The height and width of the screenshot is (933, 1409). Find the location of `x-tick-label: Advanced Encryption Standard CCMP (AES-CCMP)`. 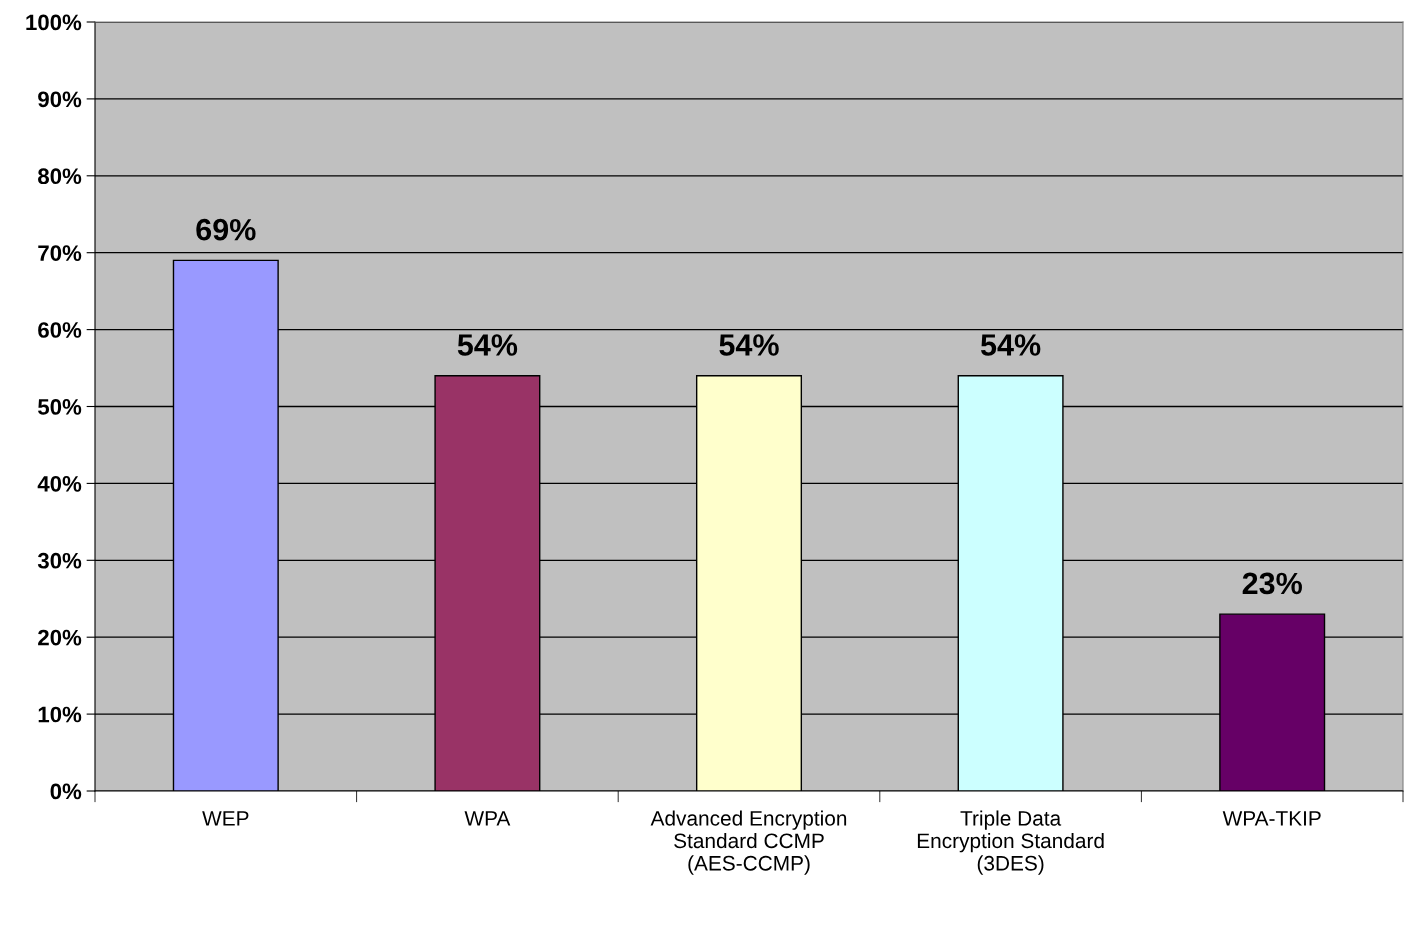

x-tick-label: Advanced Encryption Standard CCMP (AES-CCMP) is located at coordinates (748, 842).